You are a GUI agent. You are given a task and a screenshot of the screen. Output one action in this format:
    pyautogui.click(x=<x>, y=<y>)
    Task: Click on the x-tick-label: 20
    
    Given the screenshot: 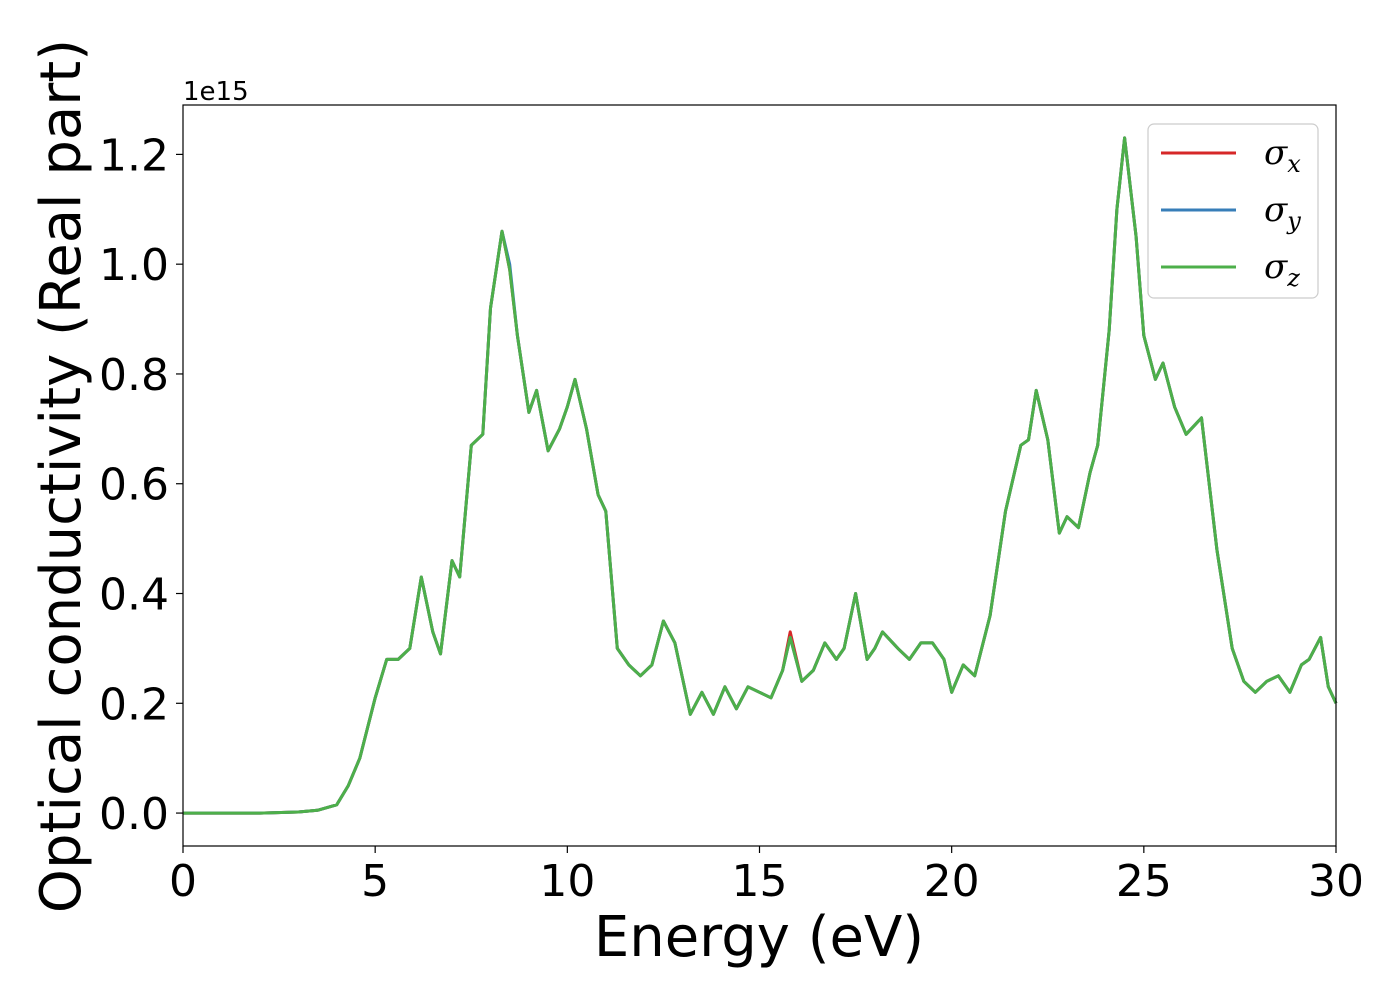 What is the action you would take?
    pyautogui.click(x=952, y=881)
    